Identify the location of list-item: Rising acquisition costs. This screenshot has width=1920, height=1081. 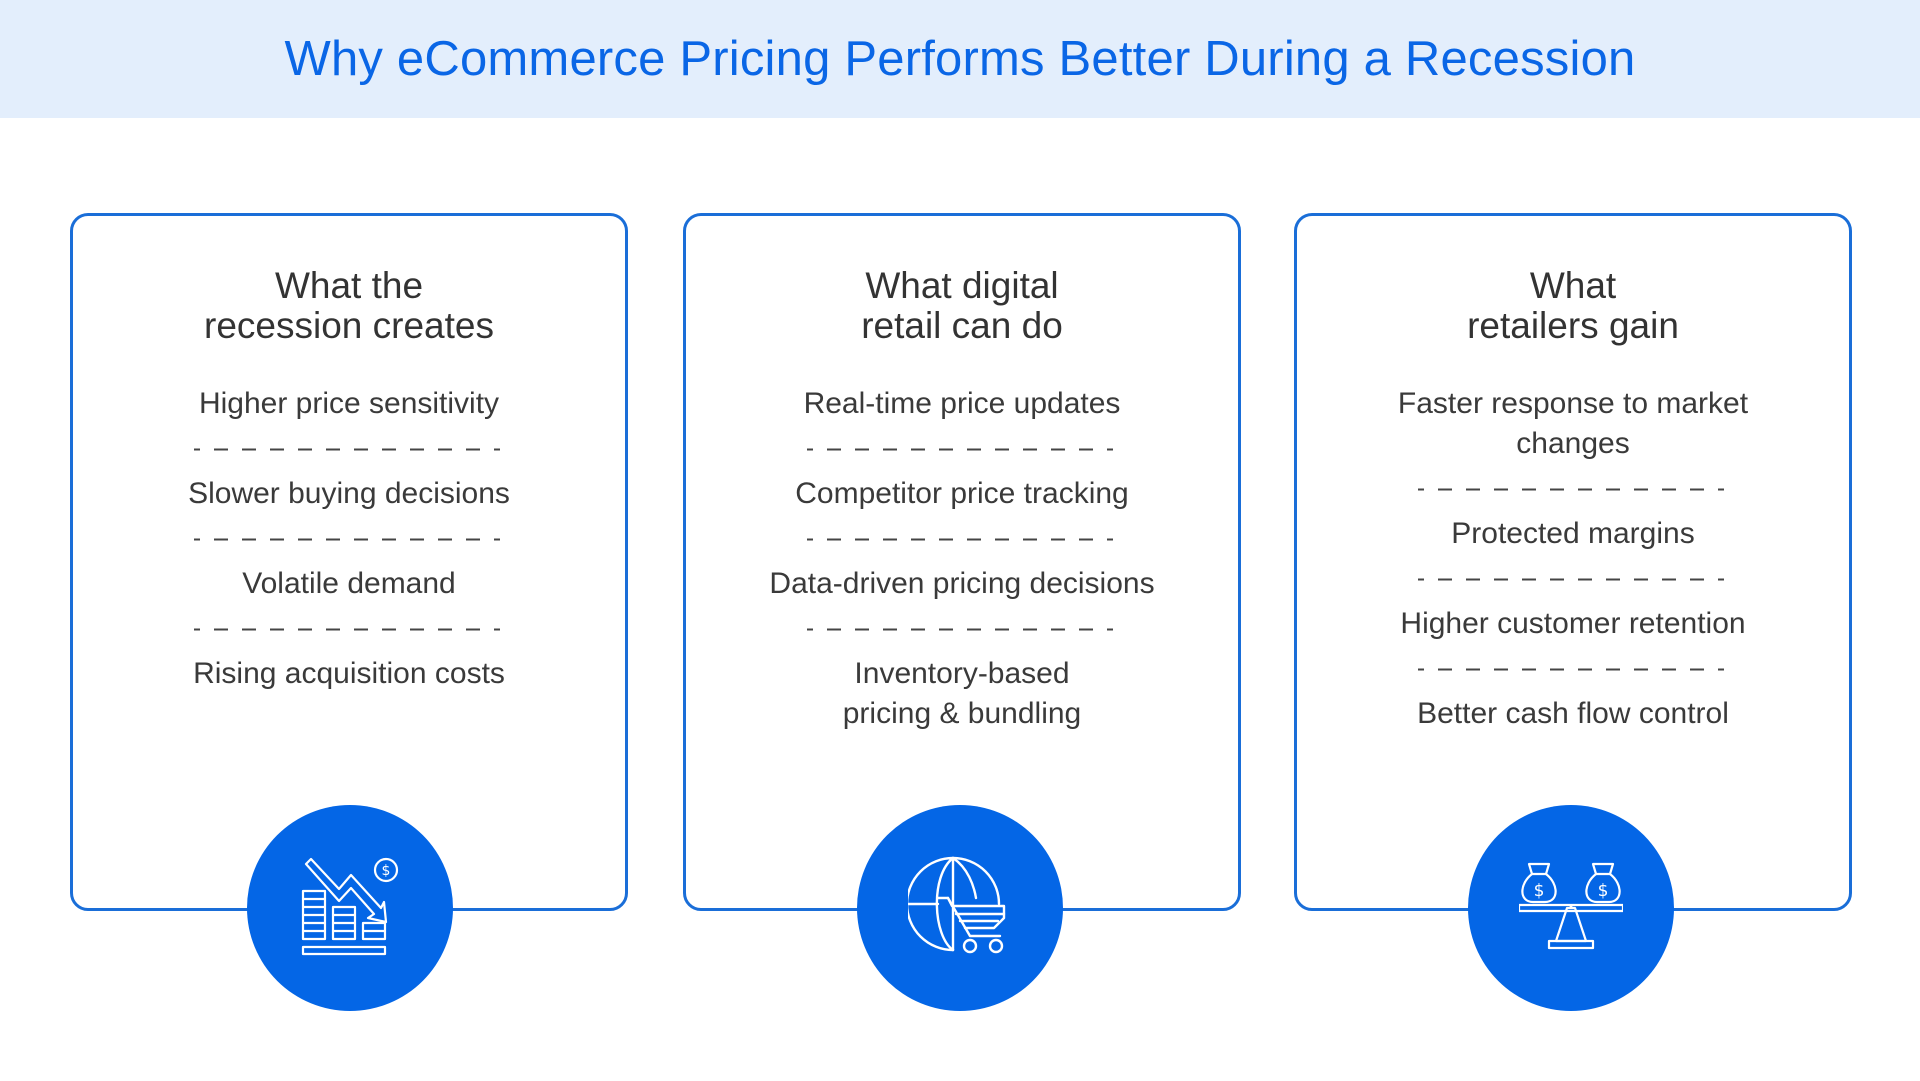
(349, 674).